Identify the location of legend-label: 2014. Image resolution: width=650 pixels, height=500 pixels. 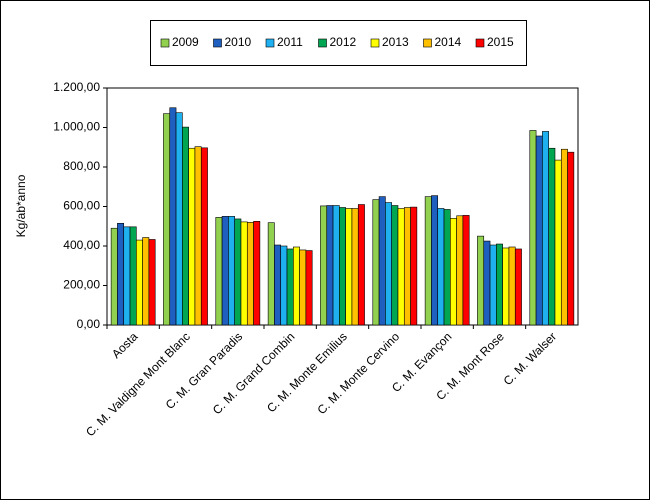
(448, 42).